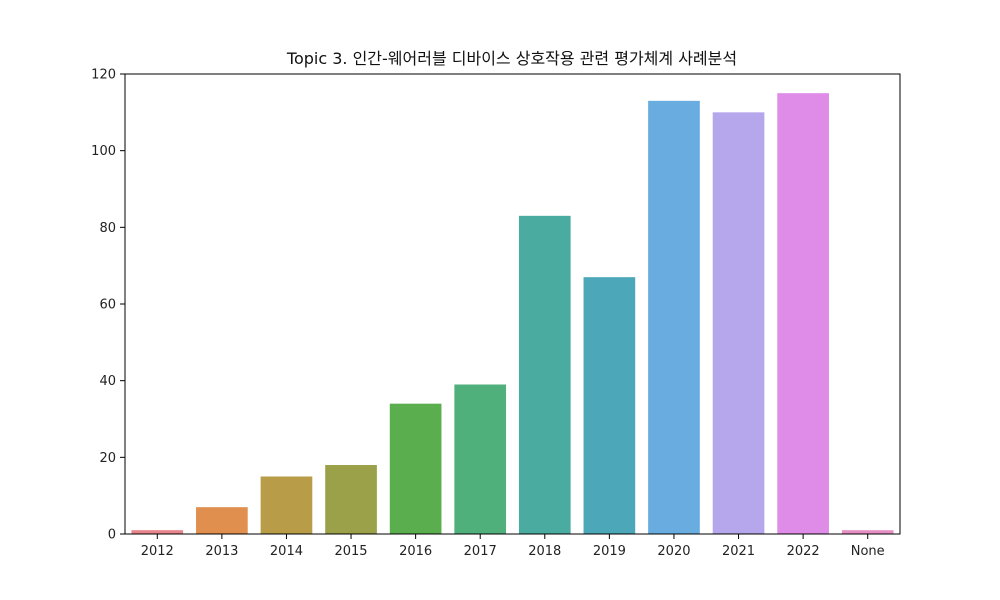  What do you see at coordinates (738, 551) in the screenshot?
I see `x-tick-label: 2021` at bounding box center [738, 551].